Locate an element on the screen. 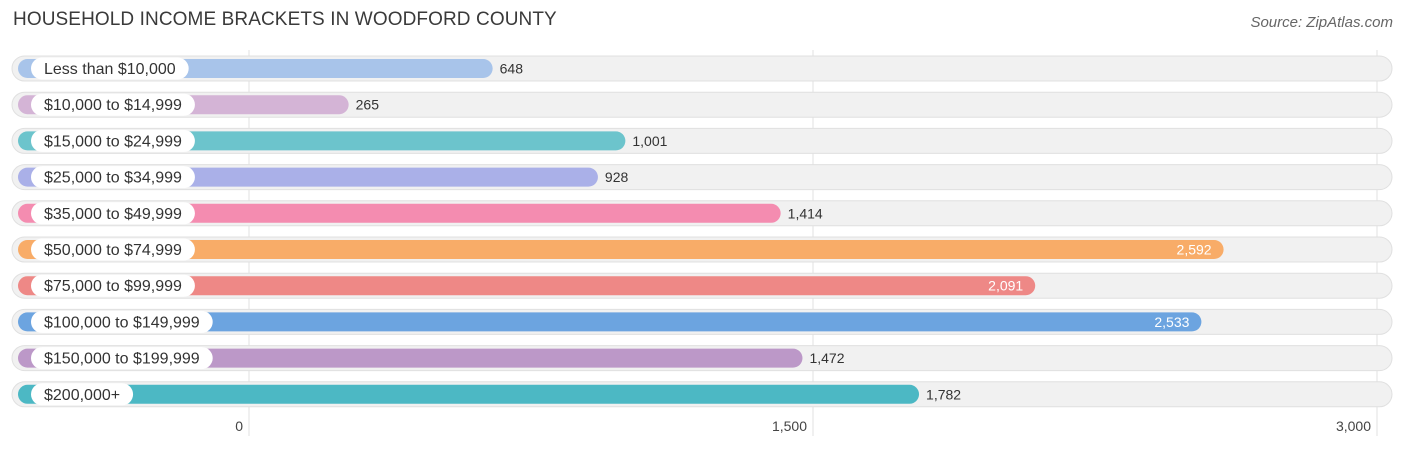 The height and width of the screenshot is (449, 1406). category-label: $50,000 to $74,999 is located at coordinates (113, 250).